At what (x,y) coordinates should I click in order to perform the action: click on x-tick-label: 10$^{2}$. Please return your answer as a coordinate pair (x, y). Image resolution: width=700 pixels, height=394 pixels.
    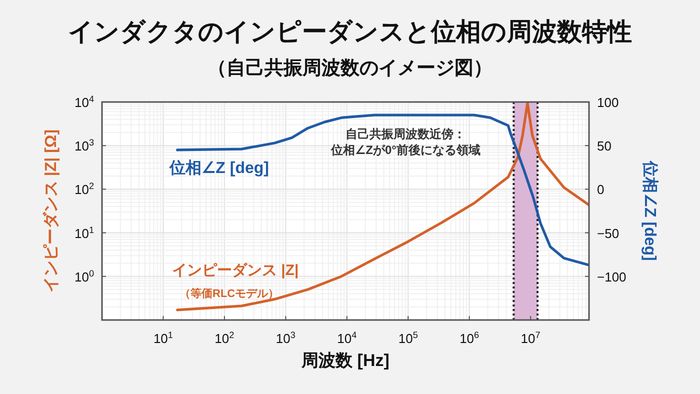
    Looking at the image, I should click on (224, 338).